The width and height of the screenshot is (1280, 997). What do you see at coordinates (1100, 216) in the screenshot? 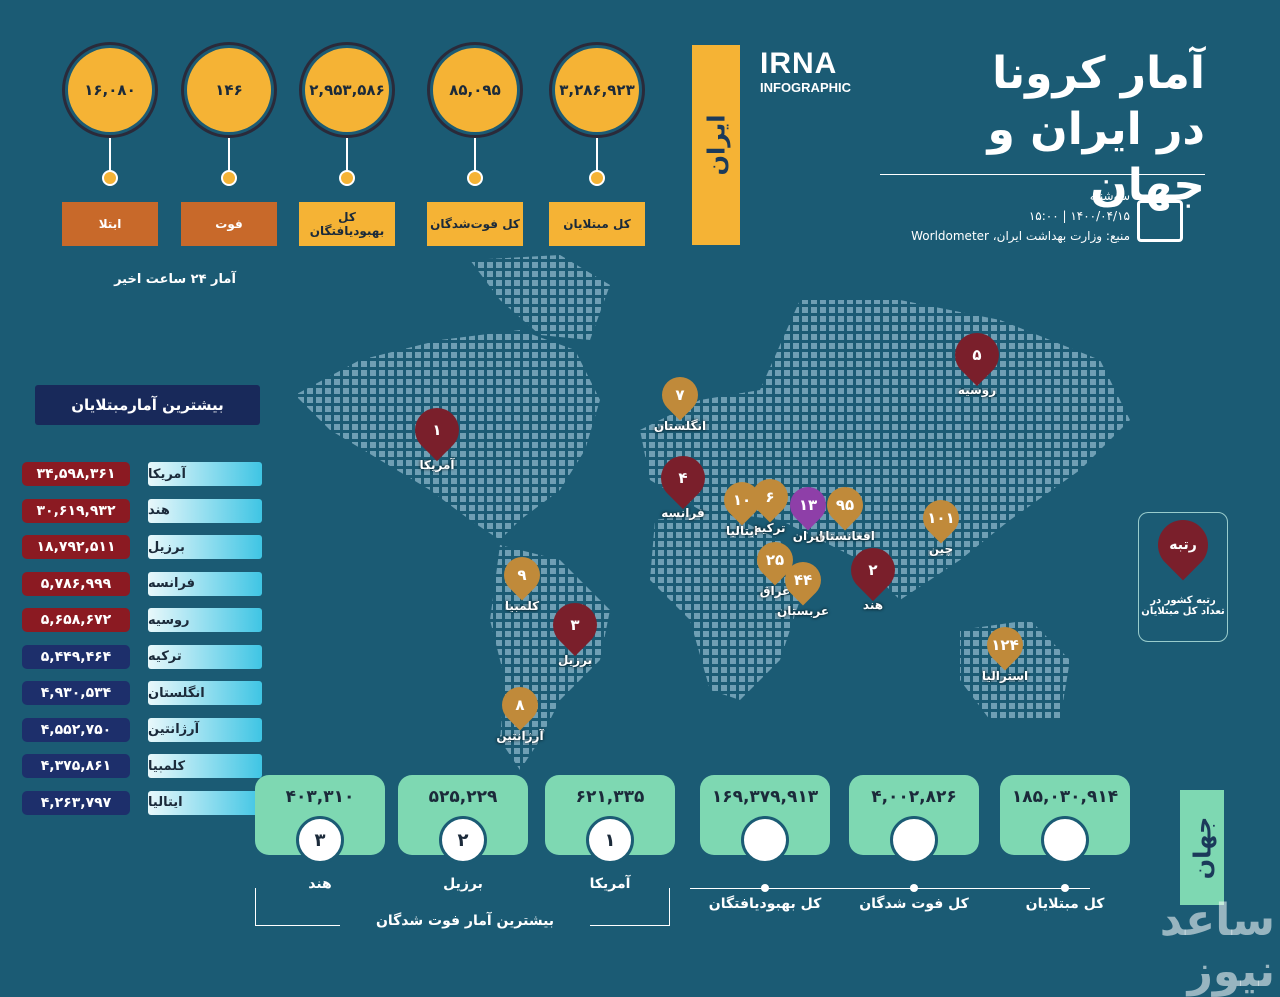
I see `date: ۱۴۰۰/۰۴/۱۵` at bounding box center [1100, 216].